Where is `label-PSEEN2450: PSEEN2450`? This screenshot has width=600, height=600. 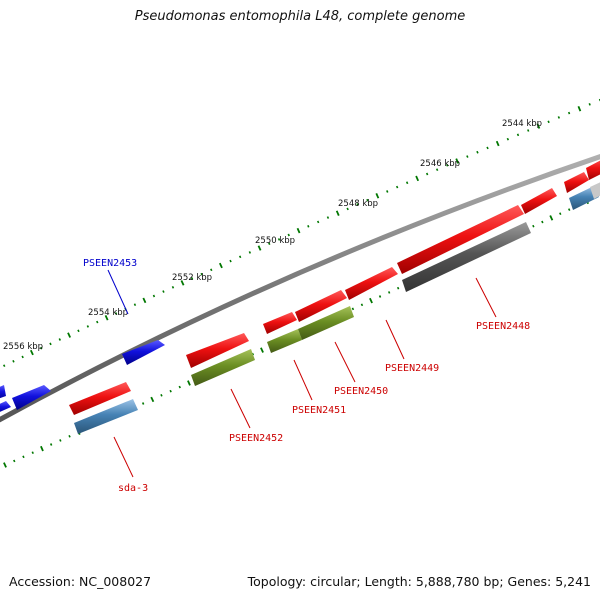 label-PSEEN2450: PSEEN2450 is located at coordinates (361, 391).